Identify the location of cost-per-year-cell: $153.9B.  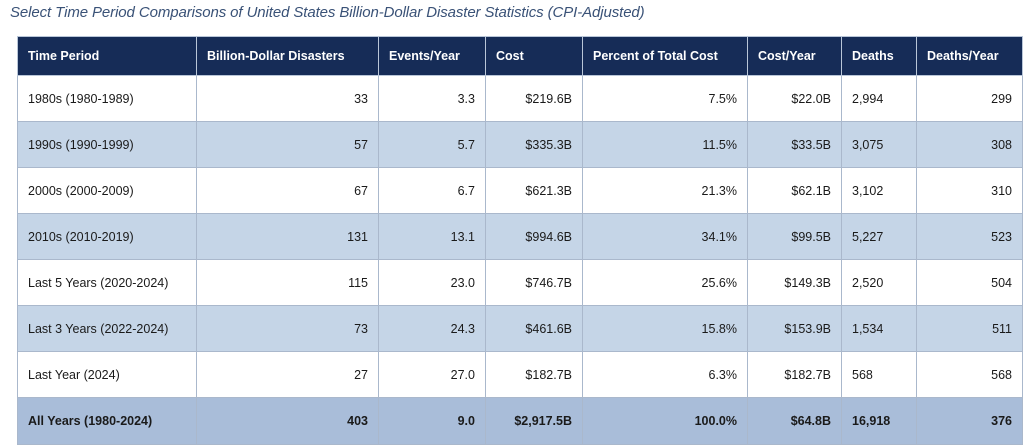
(794, 328).